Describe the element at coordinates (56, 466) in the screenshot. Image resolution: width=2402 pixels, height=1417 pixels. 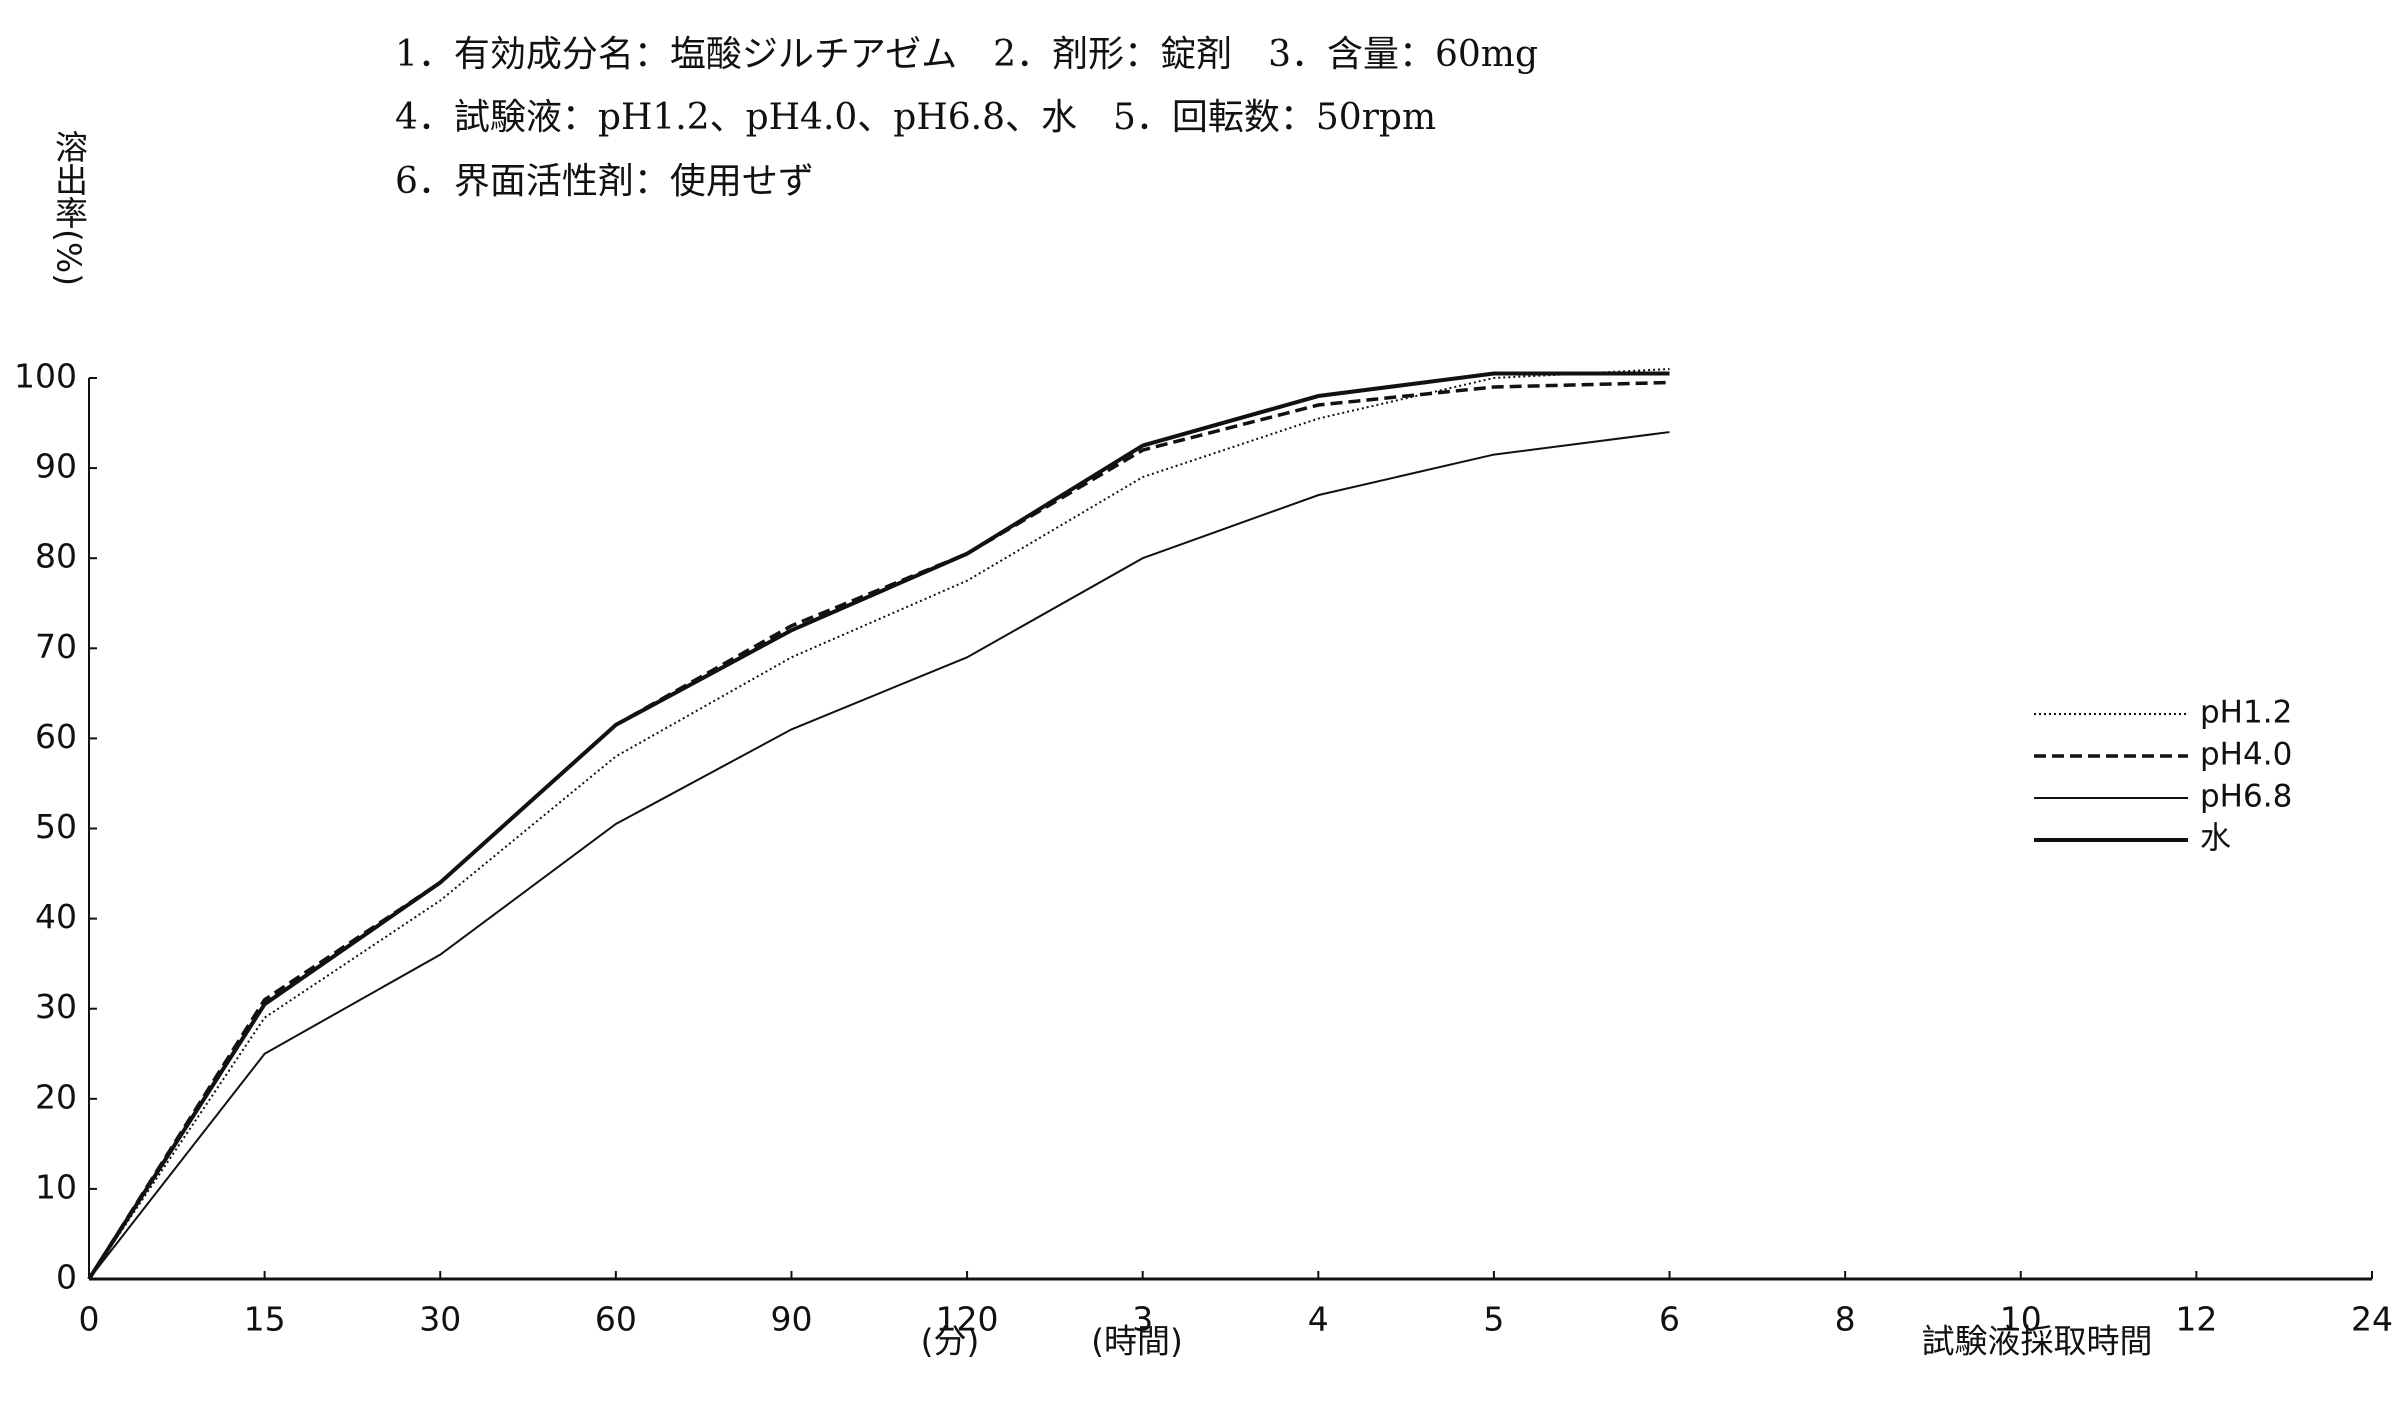
I see `y-tick-label: 90` at that location.